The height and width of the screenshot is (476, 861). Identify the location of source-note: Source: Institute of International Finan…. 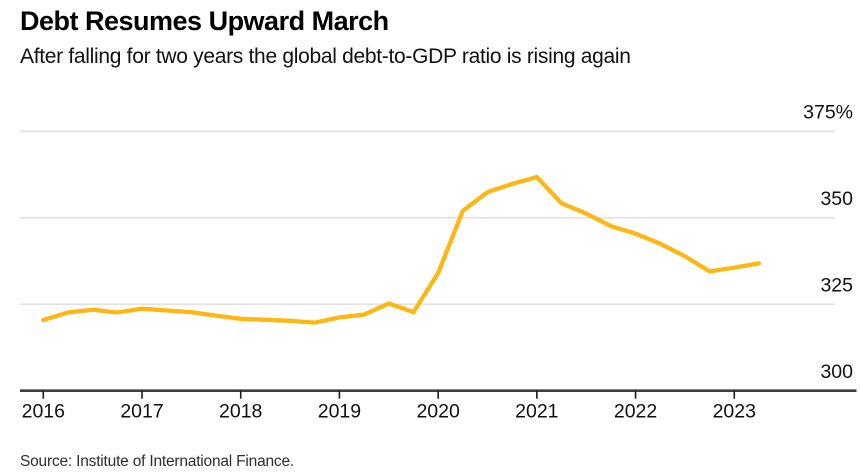
(157, 461).